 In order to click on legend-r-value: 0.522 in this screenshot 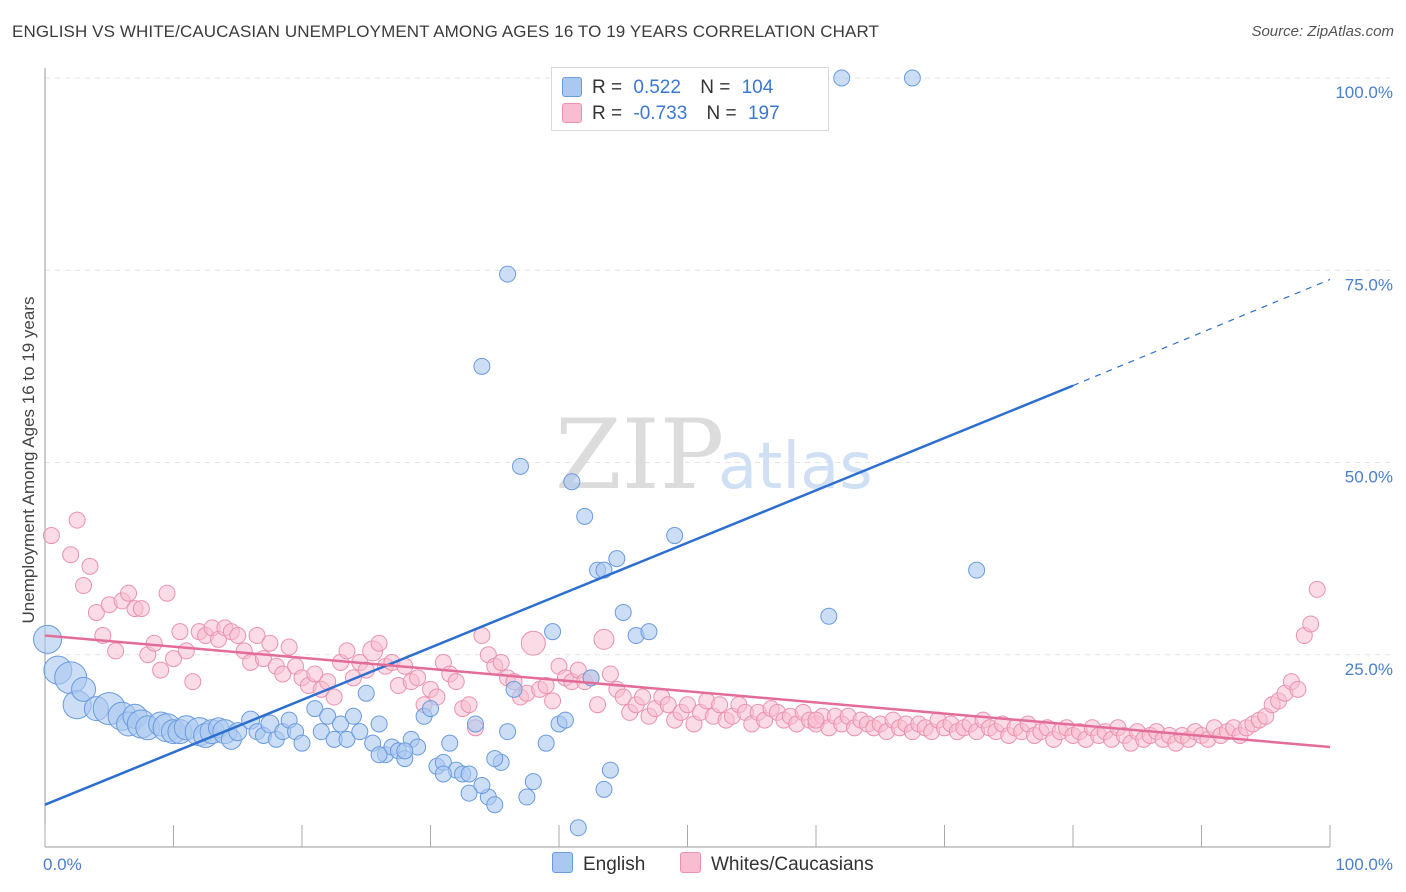, I will do `click(657, 87)`.